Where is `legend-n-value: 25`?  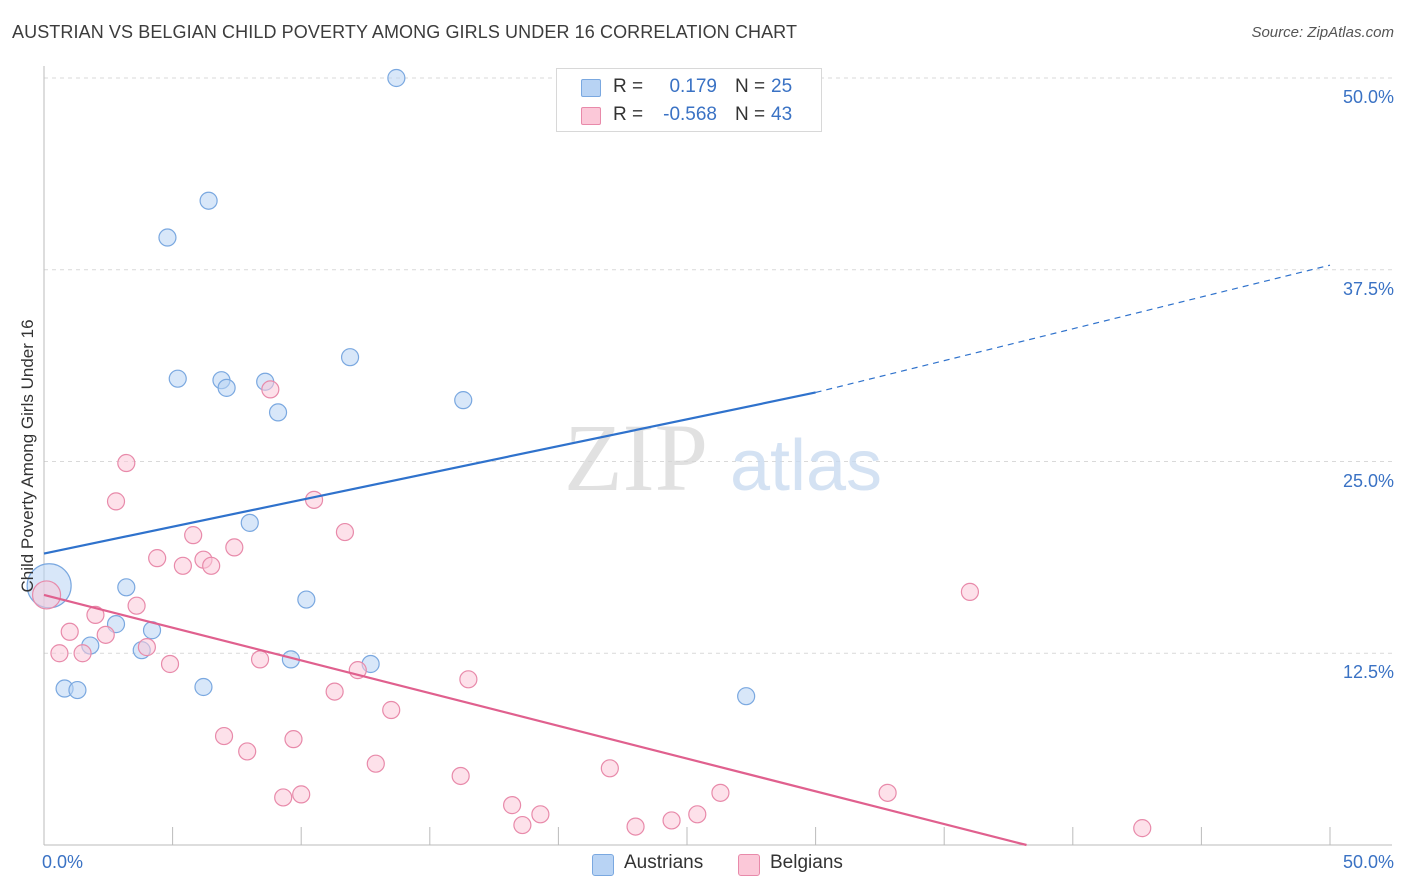 legend-n-value: 25 is located at coordinates (782, 86).